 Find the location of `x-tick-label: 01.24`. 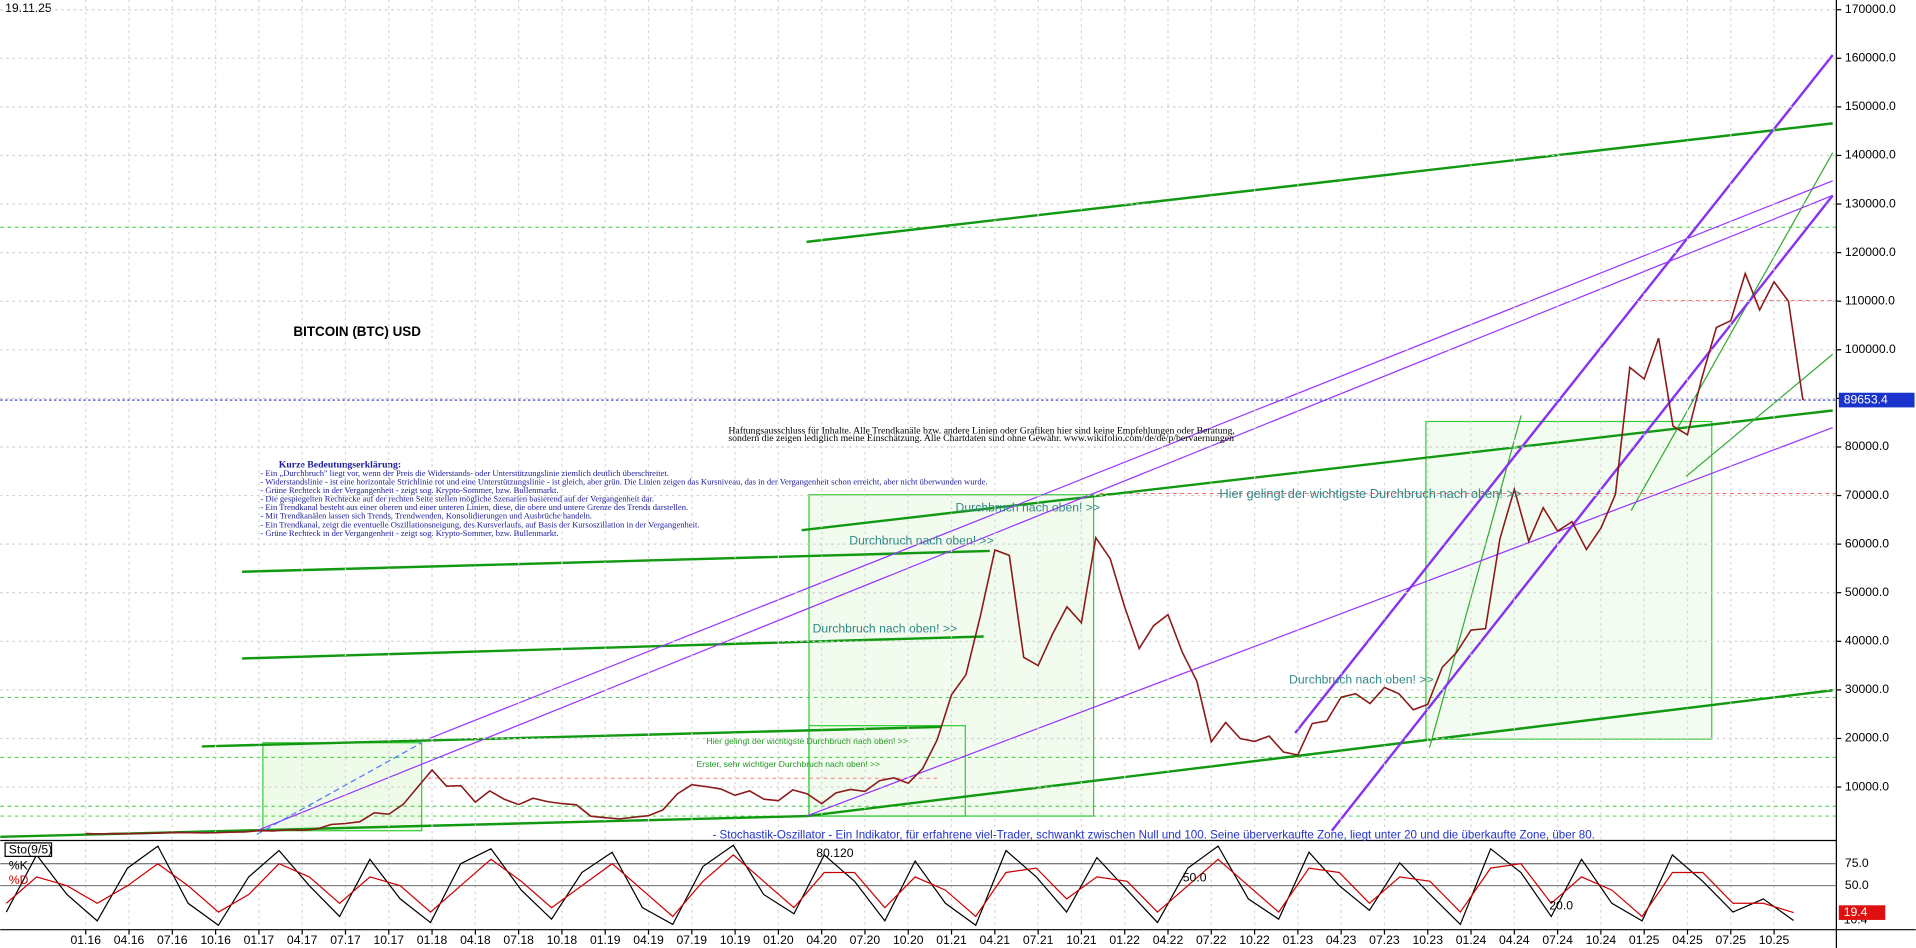

x-tick-label: 01.24 is located at coordinates (1471, 940).